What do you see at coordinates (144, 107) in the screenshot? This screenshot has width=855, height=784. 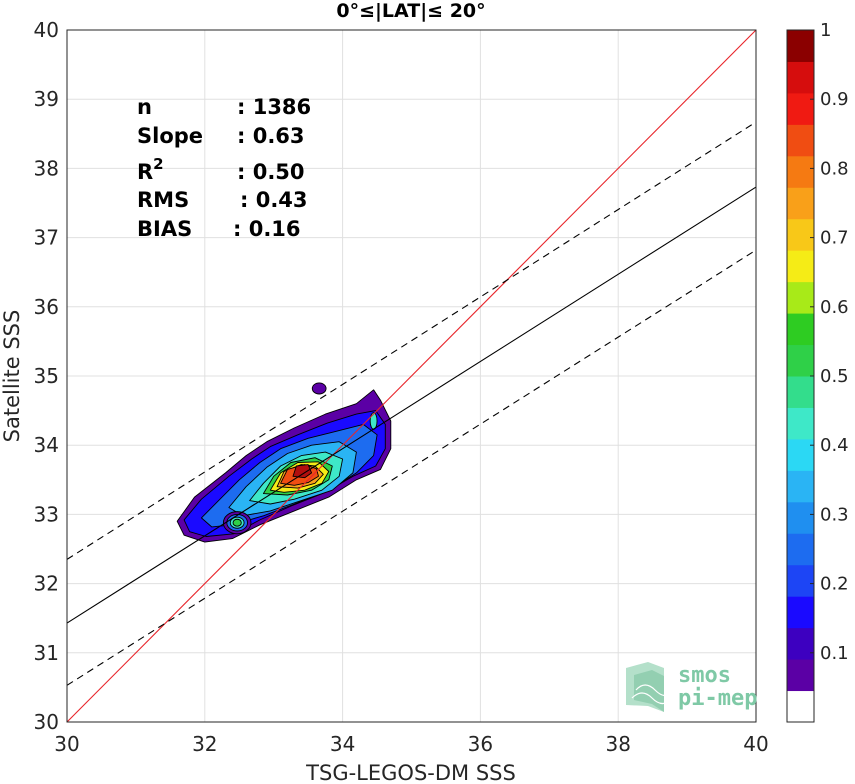 I see `stat-key: n` at bounding box center [144, 107].